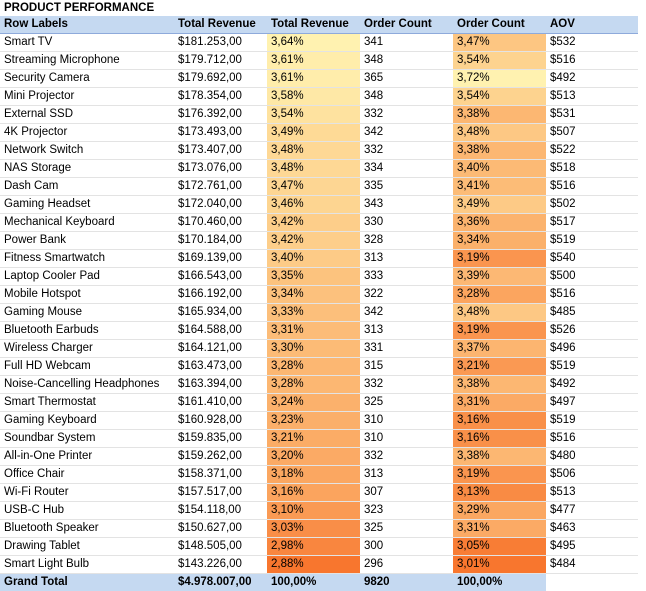 This screenshot has width=646, height=591. I want to click on cell-total-revenue-pct: 3,46%, so click(313, 205).